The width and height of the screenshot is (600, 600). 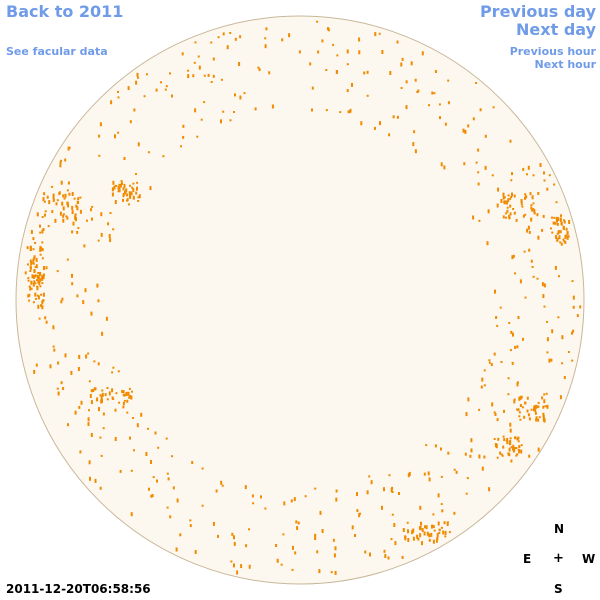 I want to click on back-to-year-link: Back to 2011, so click(x=65, y=11).